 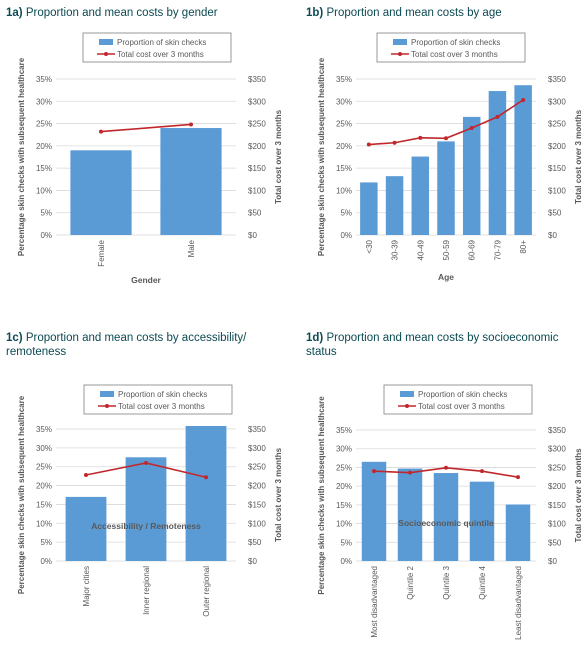 What do you see at coordinates (400, 42) in the screenshot?
I see `legend-bar-swatch` at bounding box center [400, 42].